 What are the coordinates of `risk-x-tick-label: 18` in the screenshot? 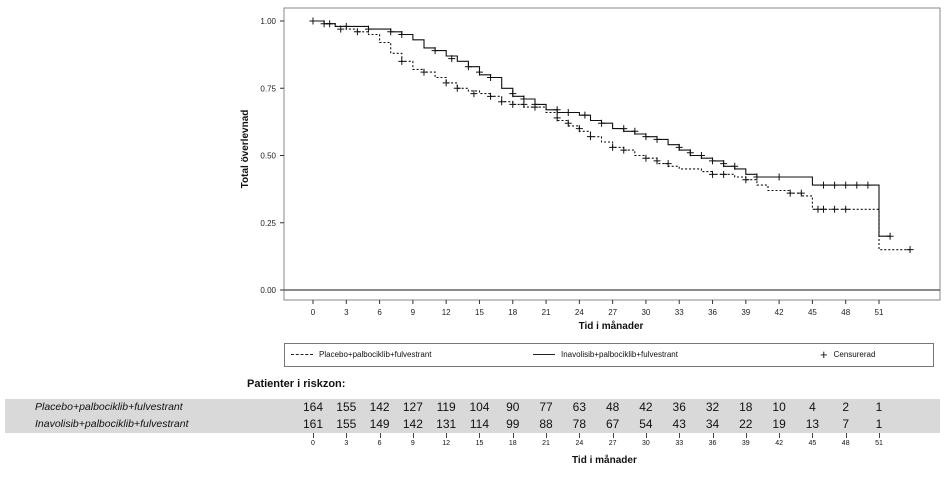 It's located at (512, 443).